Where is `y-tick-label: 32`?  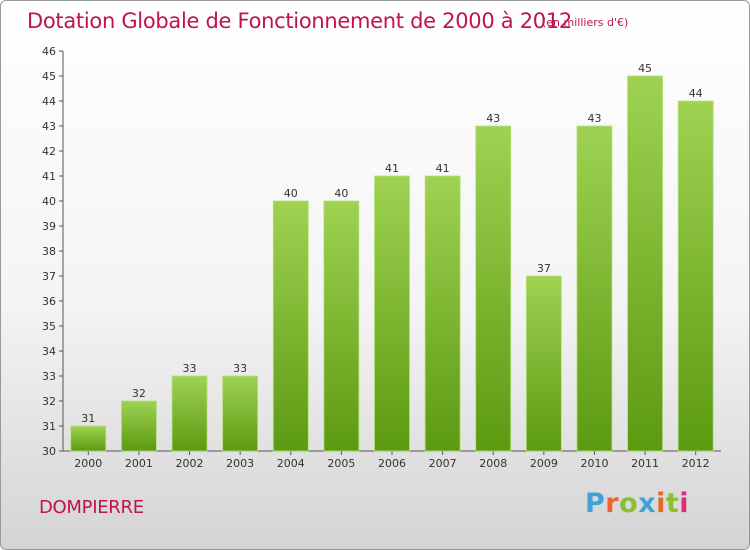
y-tick-label: 32 is located at coordinates (49, 401).